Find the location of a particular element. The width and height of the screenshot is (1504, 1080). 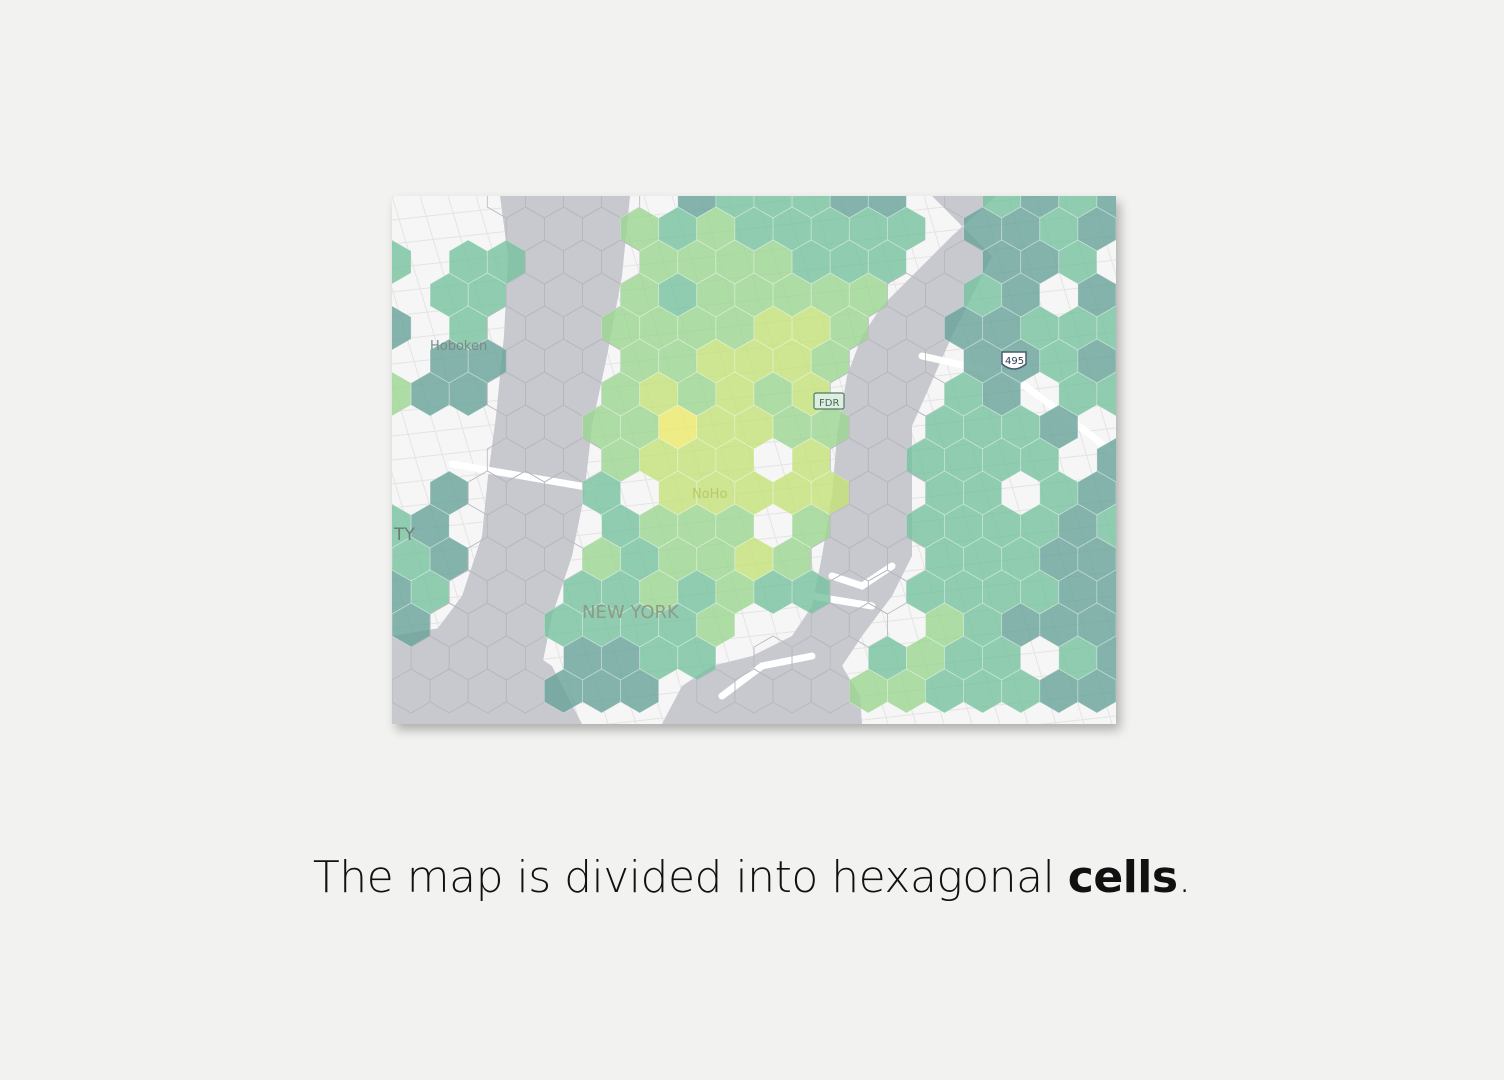

interstate-495-label: 495 is located at coordinates (1014, 361).